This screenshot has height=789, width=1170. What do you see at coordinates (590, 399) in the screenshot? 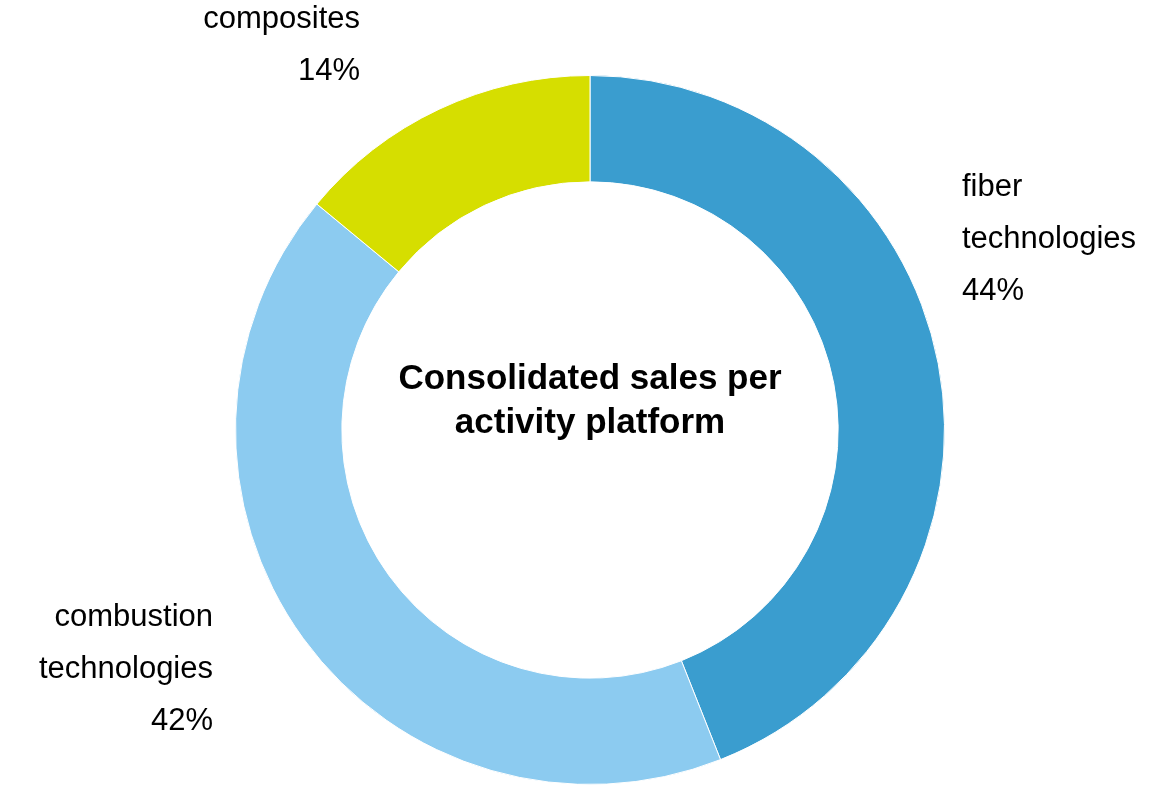
I see `text: Consolidated sales per activity platform` at bounding box center [590, 399].